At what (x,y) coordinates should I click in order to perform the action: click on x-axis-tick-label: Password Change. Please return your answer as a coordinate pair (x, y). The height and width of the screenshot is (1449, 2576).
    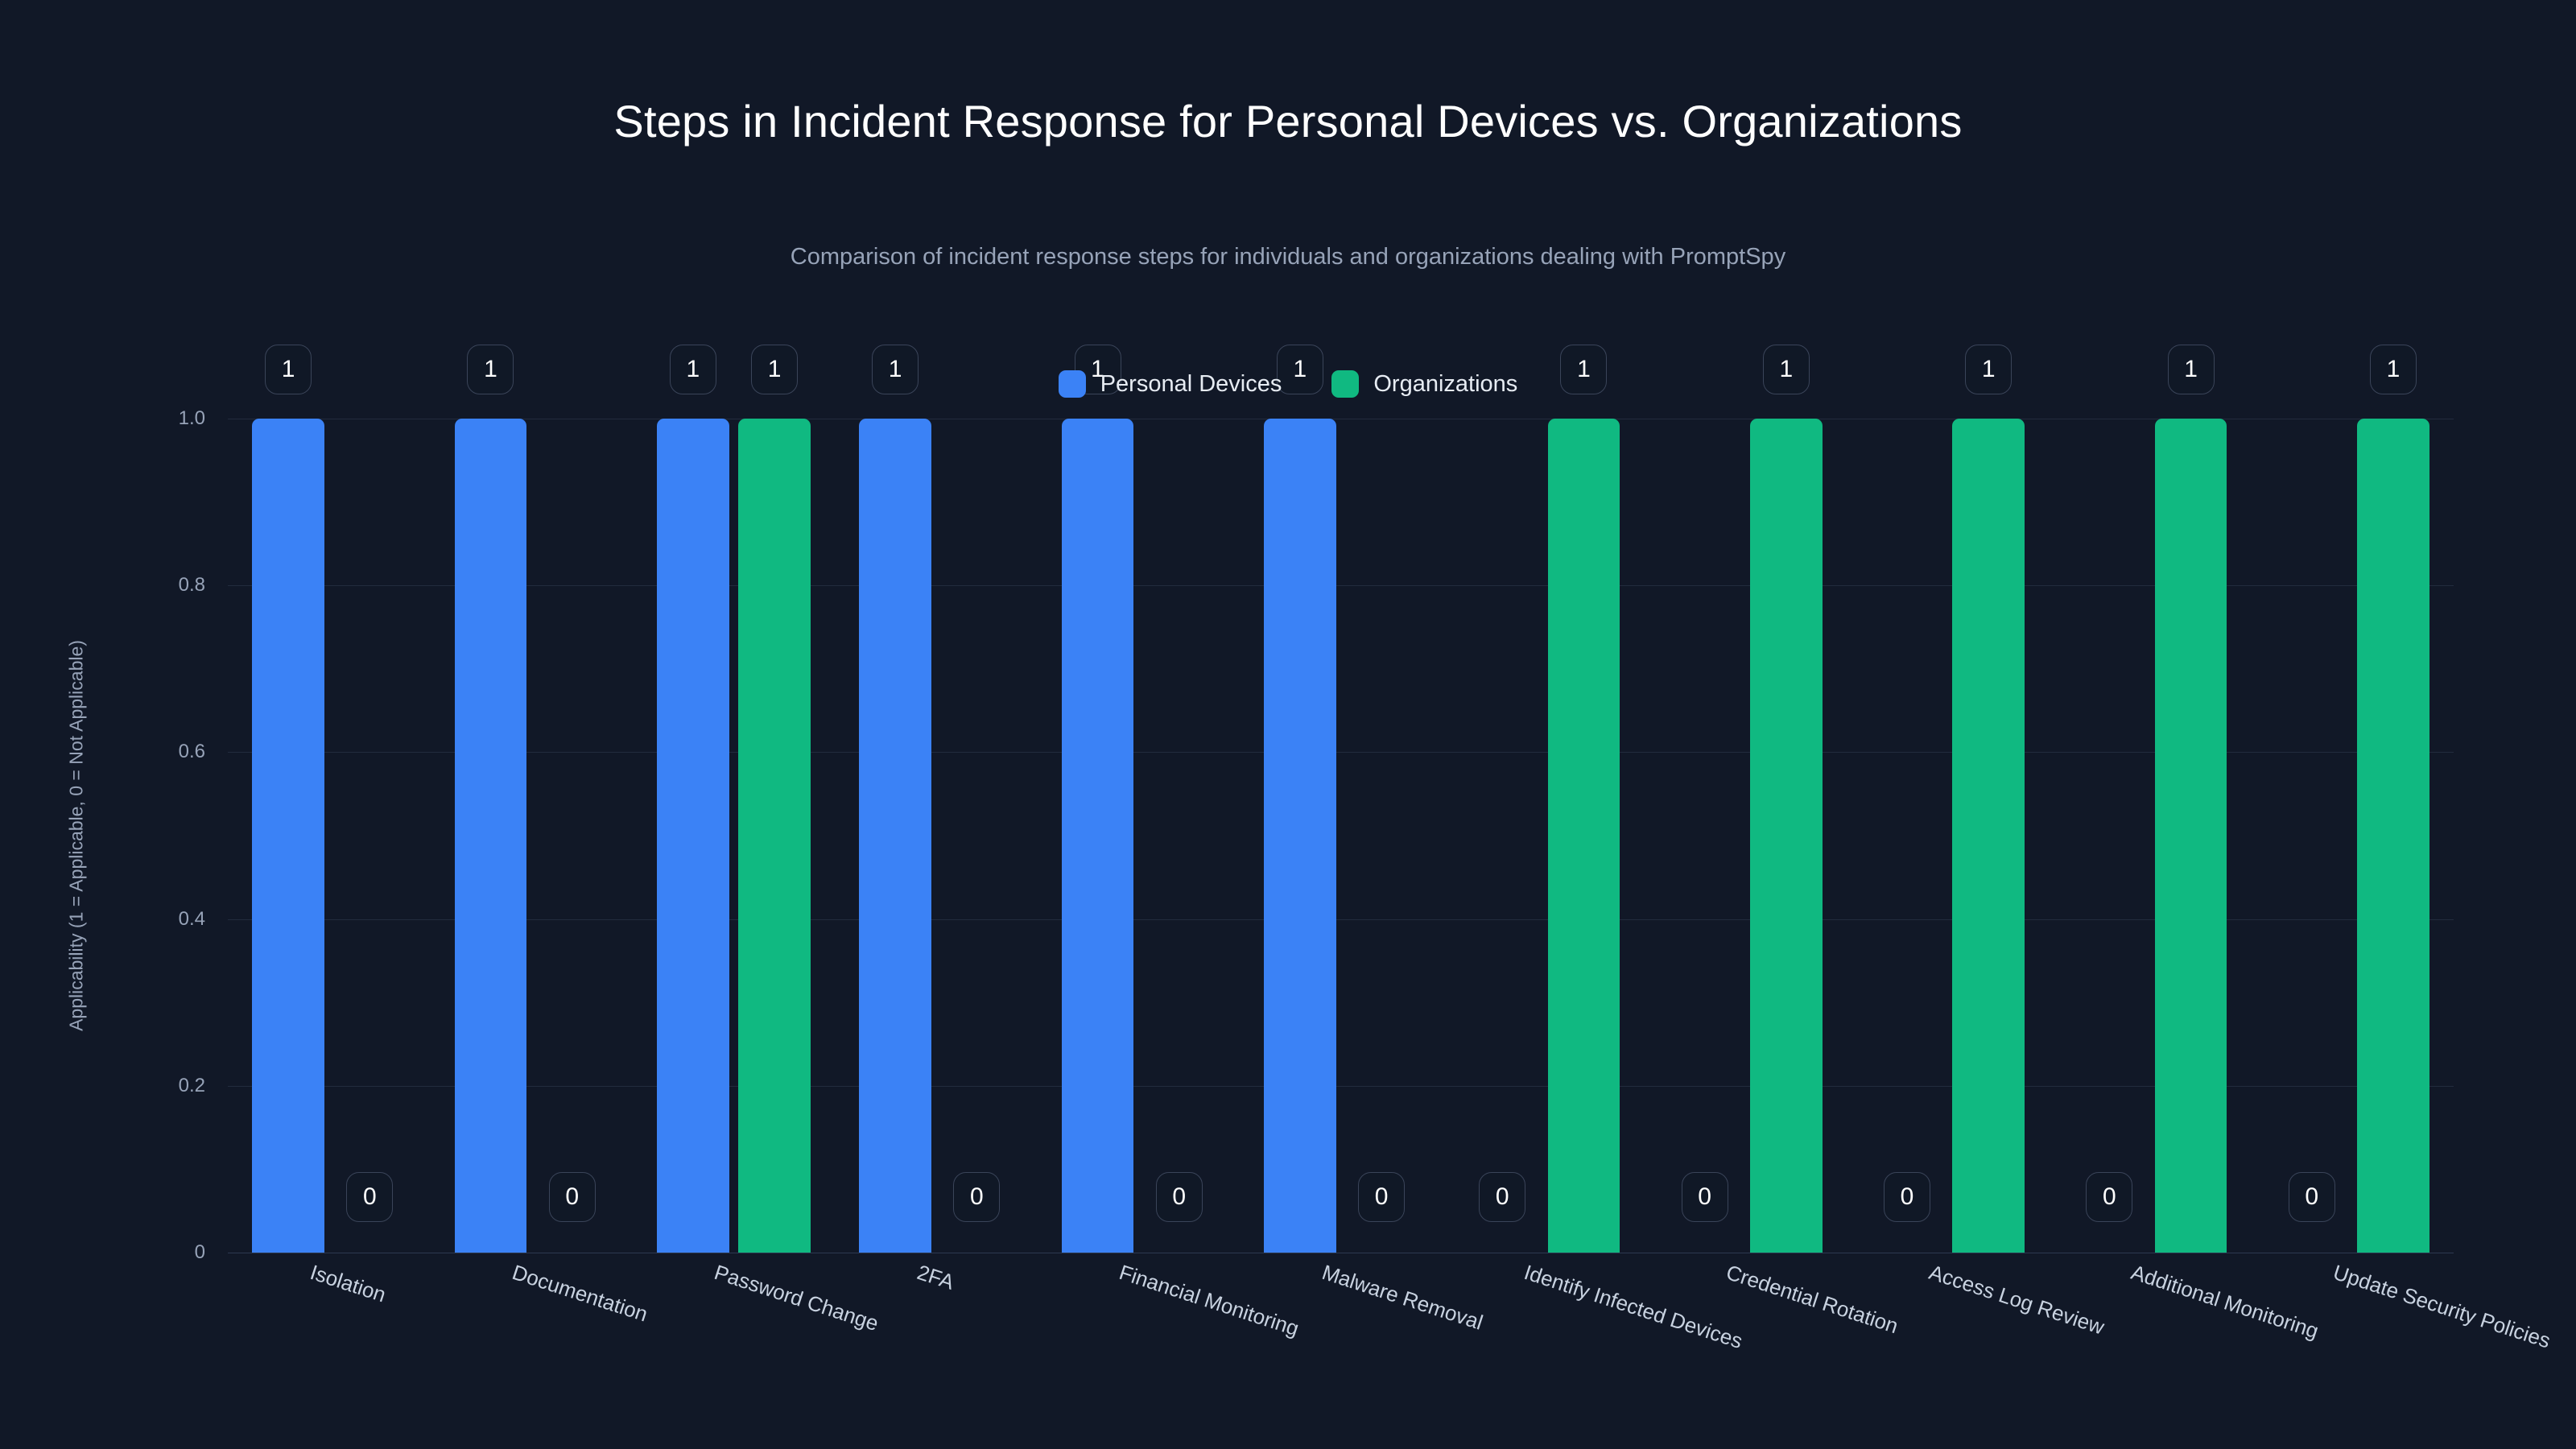
    Looking at the image, I should click on (797, 1298).